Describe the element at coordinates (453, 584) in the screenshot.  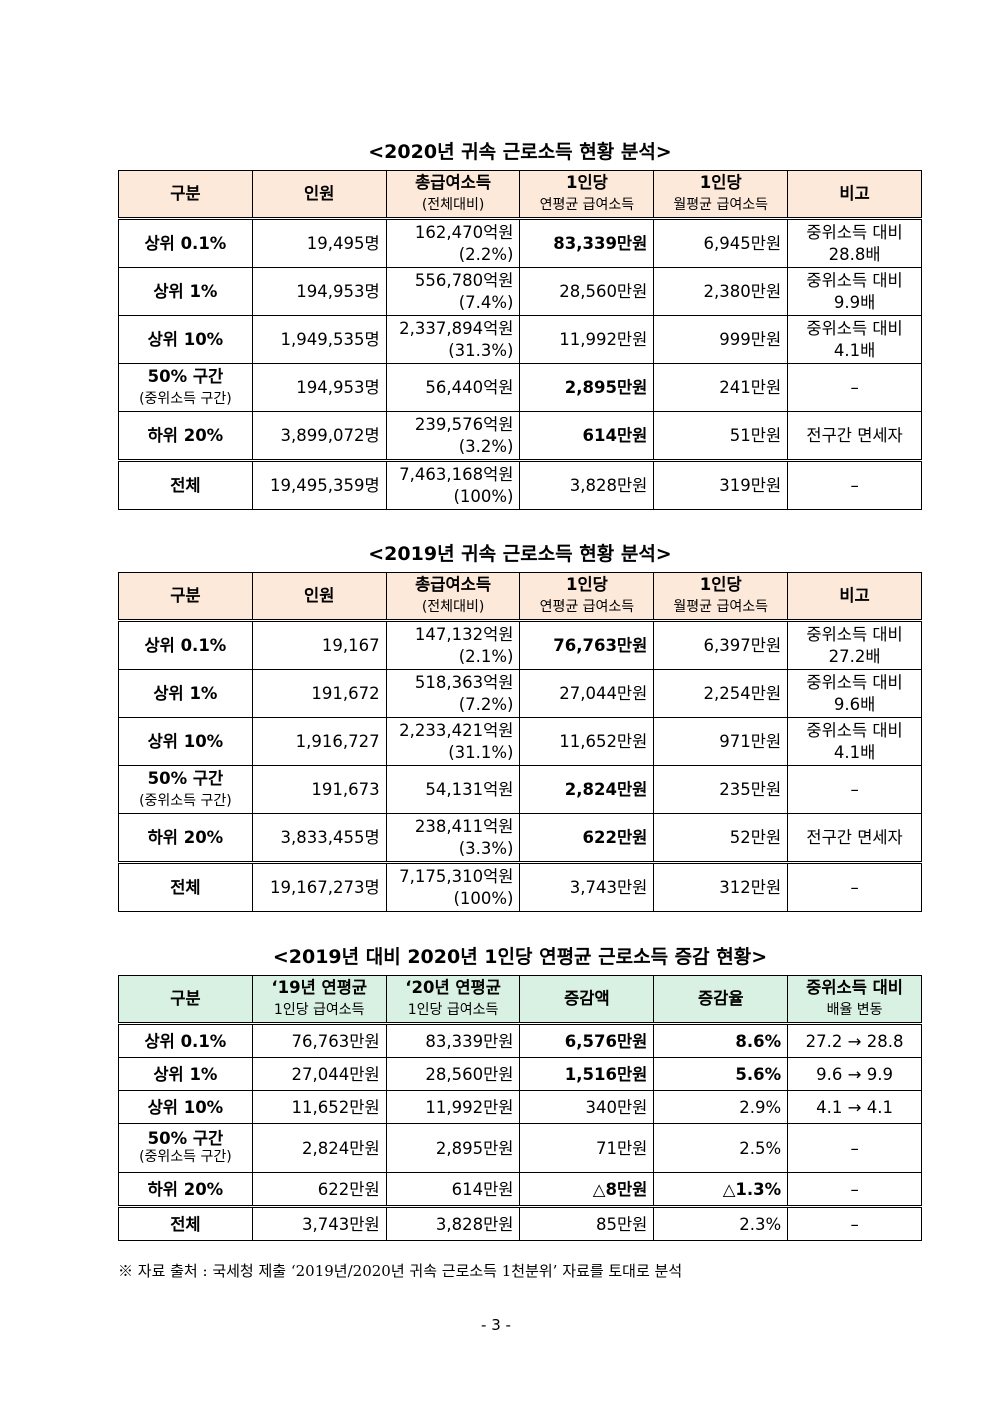
I see `cell-line: 총급여소득` at that location.